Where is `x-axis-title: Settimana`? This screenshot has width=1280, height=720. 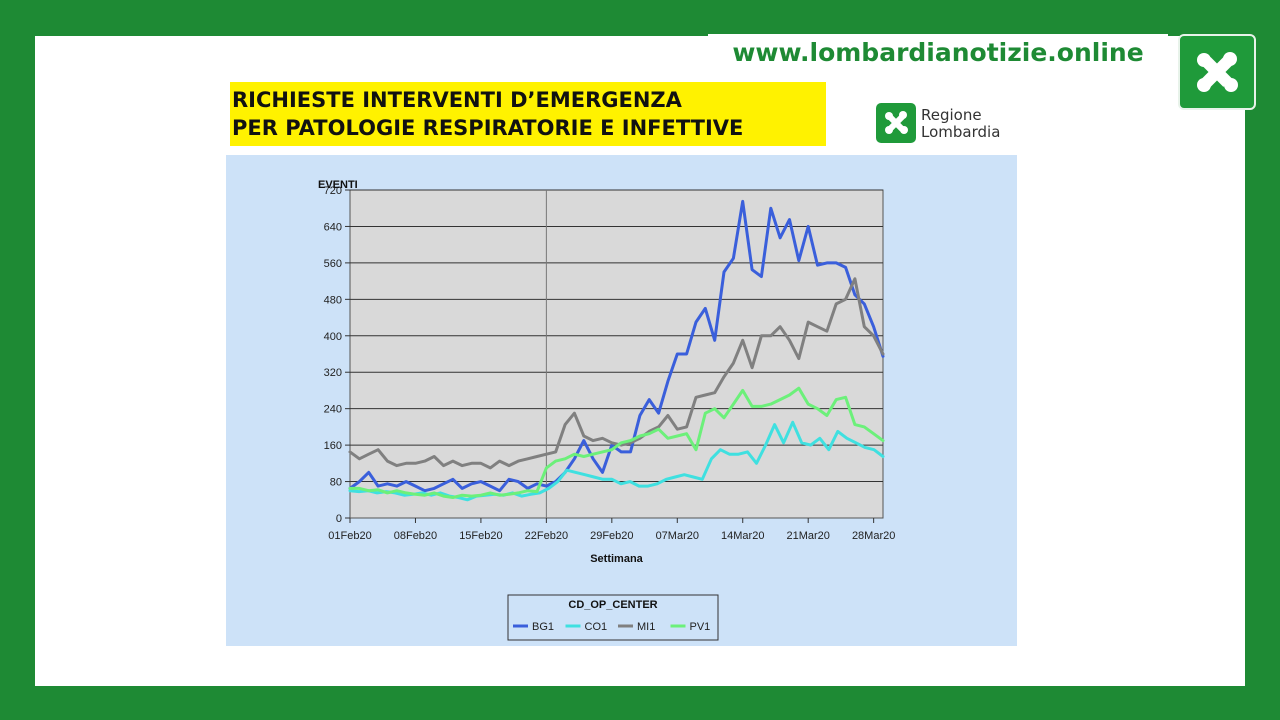 x-axis-title: Settimana is located at coordinates (616, 559).